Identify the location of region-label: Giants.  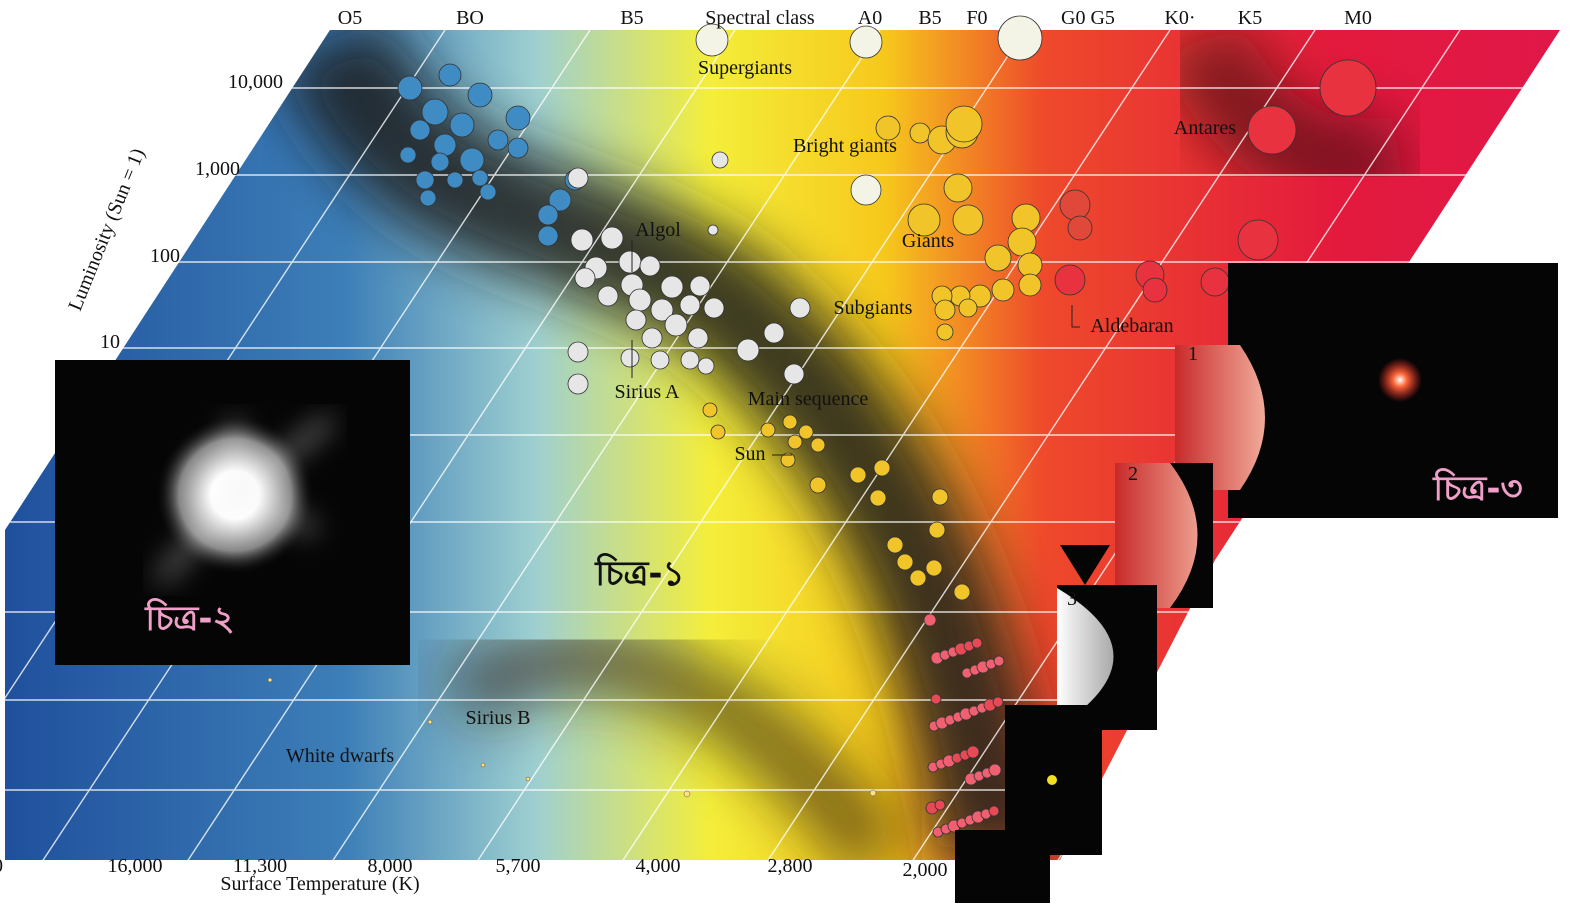
(928, 241).